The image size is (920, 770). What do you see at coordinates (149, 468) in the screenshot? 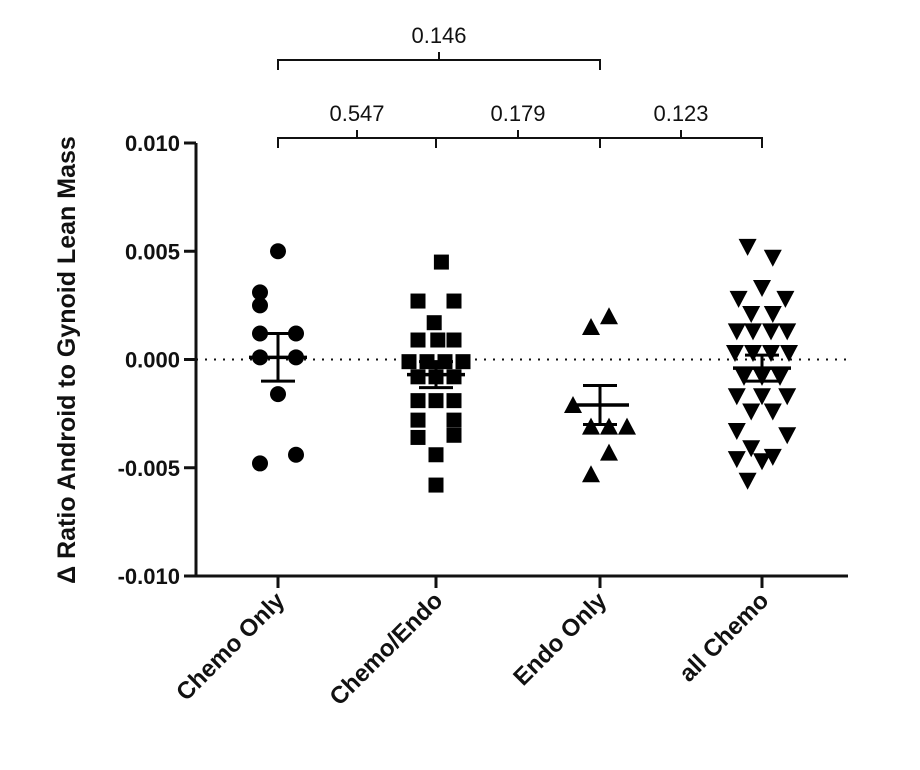
I see `y-tick-label: -0.005` at bounding box center [149, 468].